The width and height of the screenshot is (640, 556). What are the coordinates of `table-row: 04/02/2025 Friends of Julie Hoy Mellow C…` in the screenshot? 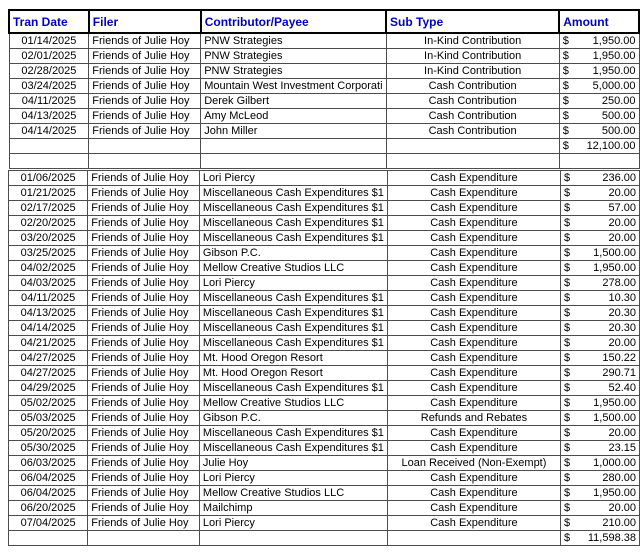 It's located at (323, 268).